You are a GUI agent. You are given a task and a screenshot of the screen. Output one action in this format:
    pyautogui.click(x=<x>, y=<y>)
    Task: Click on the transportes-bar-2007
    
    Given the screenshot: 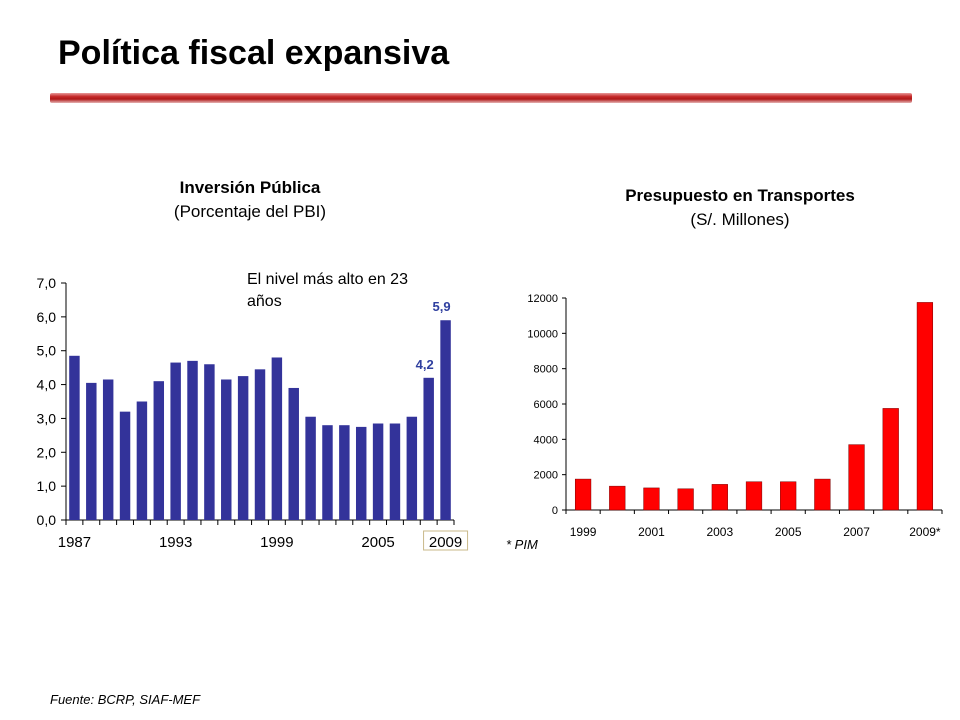 What is the action you would take?
    pyautogui.click(x=856, y=477)
    